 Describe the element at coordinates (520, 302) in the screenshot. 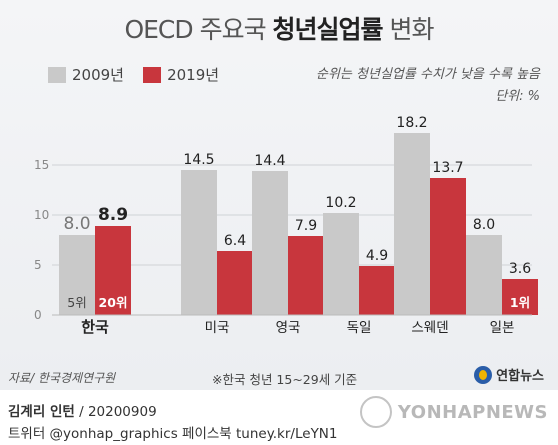

I see `rank-label: 1위` at that location.